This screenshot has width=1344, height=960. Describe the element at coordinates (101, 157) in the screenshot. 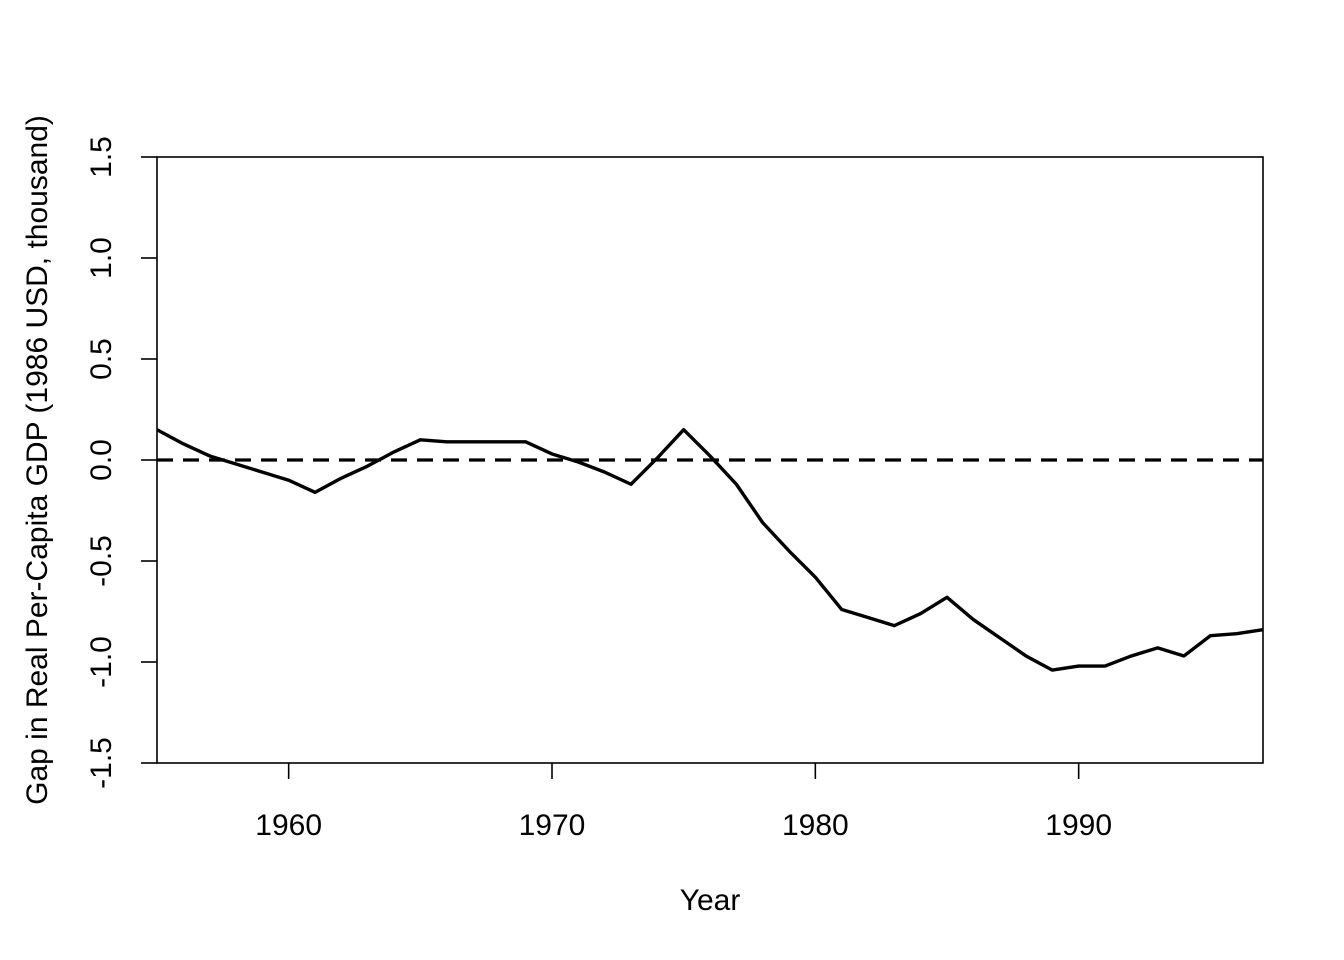

I see `y-tick-label: 1.5` at that location.